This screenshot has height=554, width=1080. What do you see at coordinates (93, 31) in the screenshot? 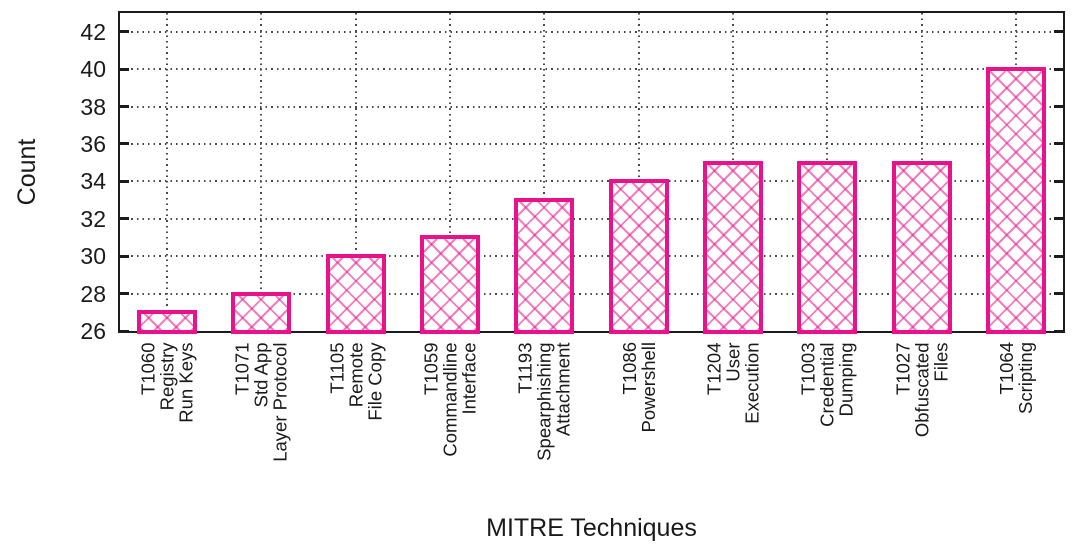
I see `y-tick-label: 42` at bounding box center [93, 31].